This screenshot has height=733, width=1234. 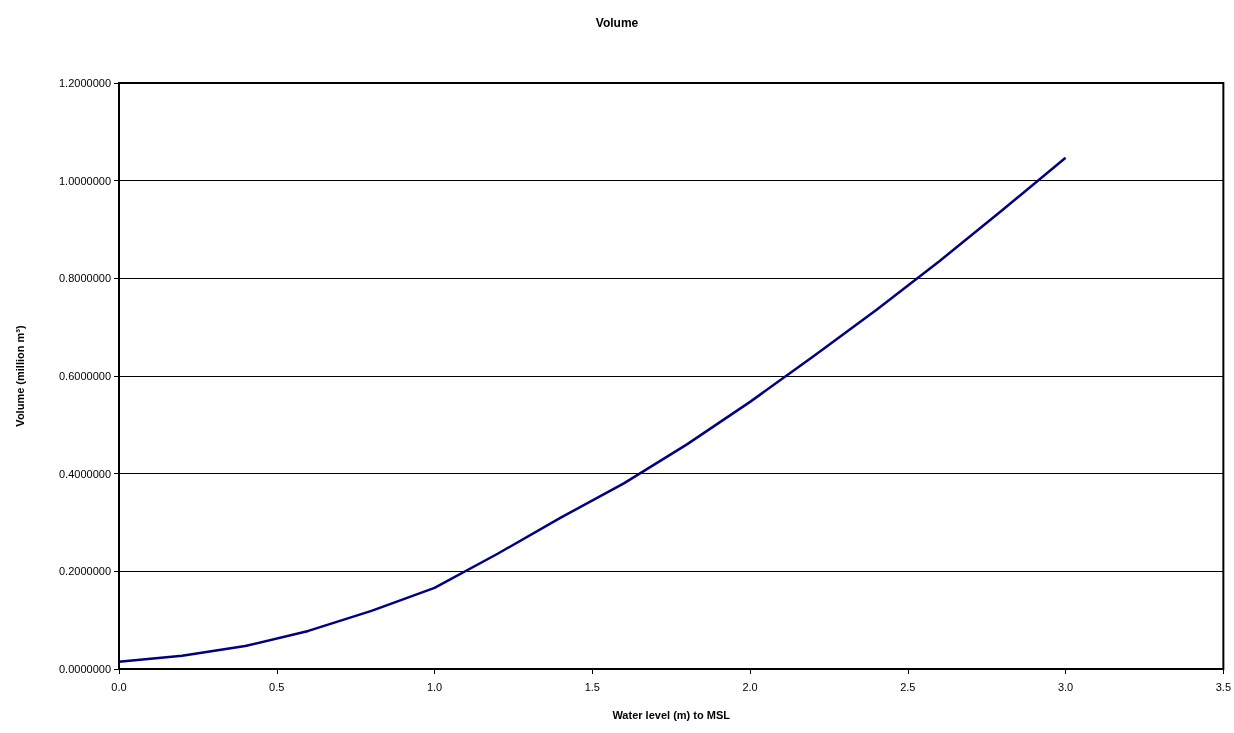 What do you see at coordinates (1223, 686) in the screenshot?
I see `x-tick-label: 3.5` at bounding box center [1223, 686].